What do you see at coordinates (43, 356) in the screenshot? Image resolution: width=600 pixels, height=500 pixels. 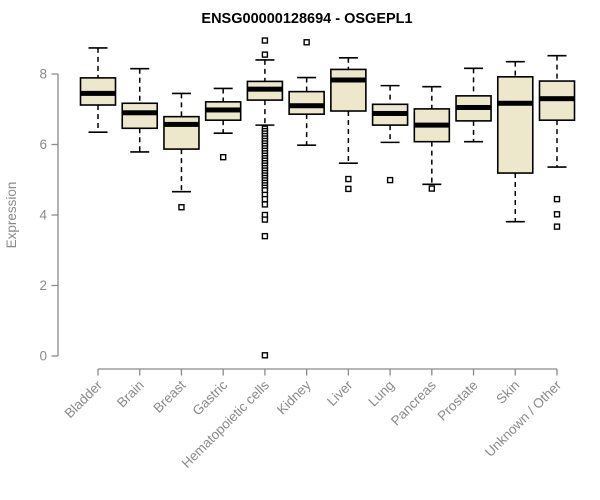 I see `y-tick-label: 0` at bounding box center [43, 356].